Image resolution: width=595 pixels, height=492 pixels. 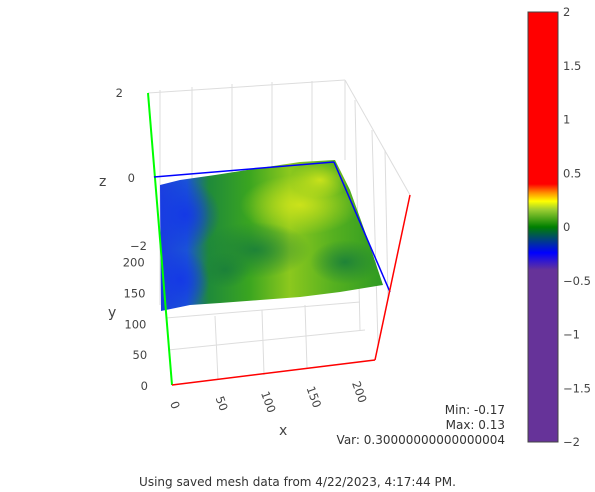 What do you see at coordinates (314, 396) in the screenshot?
I see `x-tick: 150` at bounding box center [314, 396].